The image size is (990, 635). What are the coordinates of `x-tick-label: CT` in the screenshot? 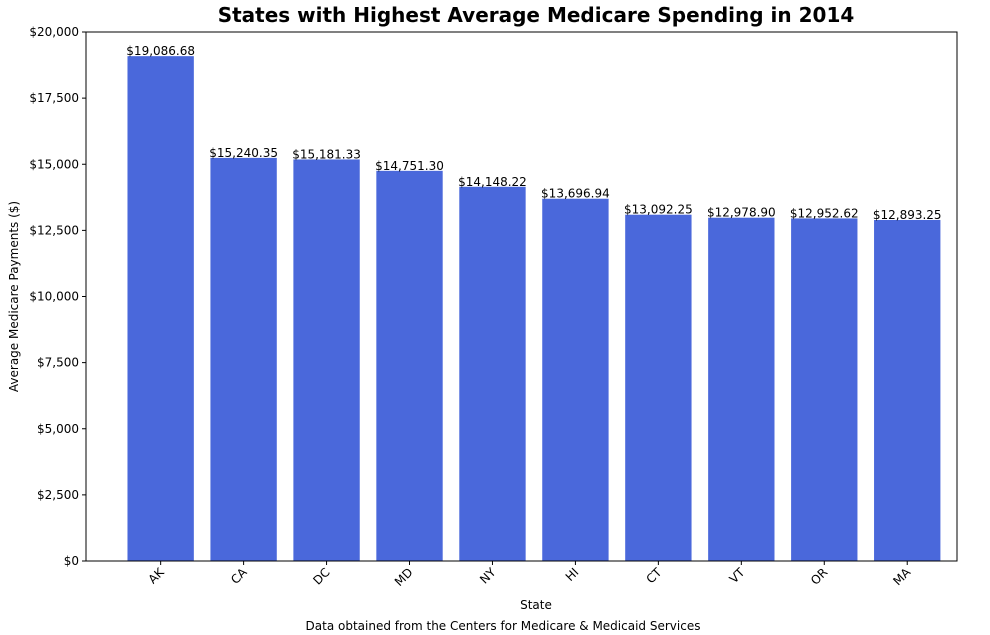 It's located at (653, 575).